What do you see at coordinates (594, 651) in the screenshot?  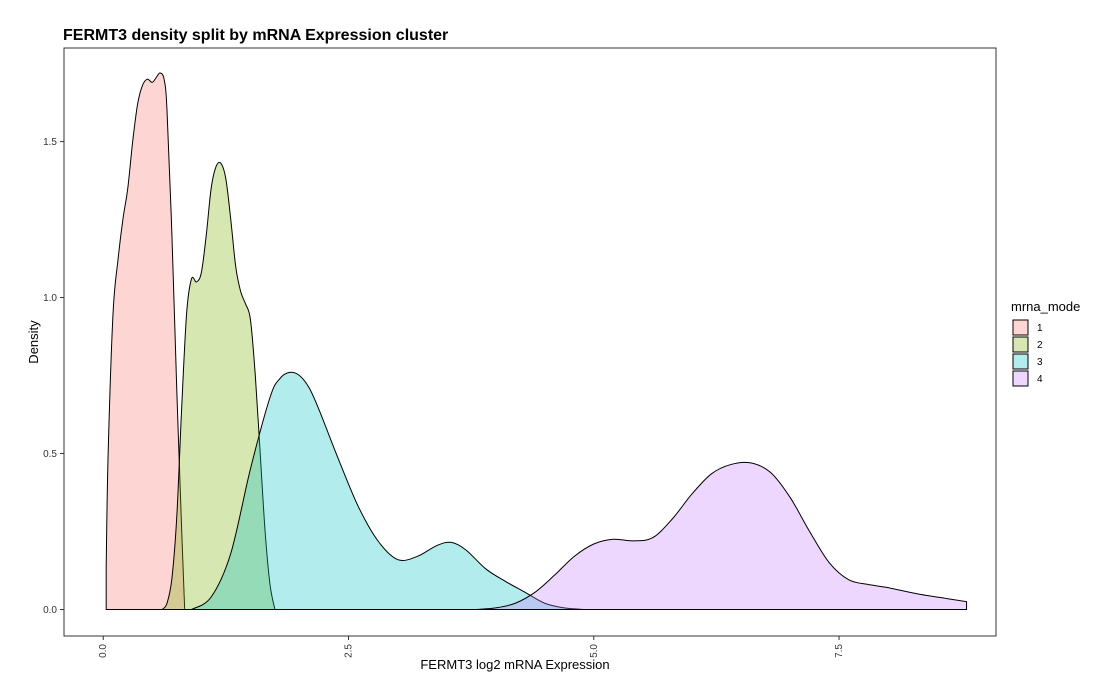 I see `x-tick-label: 5.0` at bounding box center [594, 651].